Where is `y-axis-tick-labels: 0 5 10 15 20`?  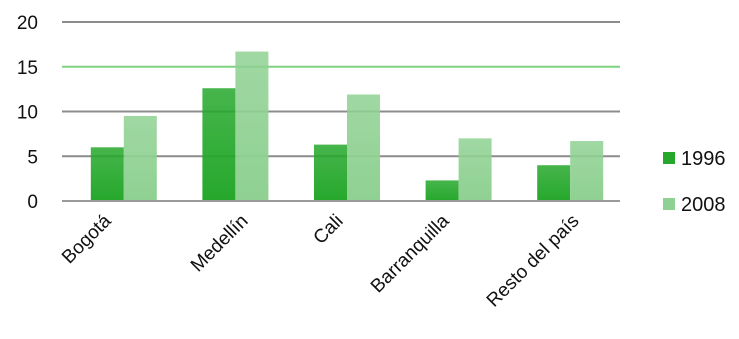 y-axis-tick-labels: 0 5 10 15 20 is located at coordinates (27, 113).